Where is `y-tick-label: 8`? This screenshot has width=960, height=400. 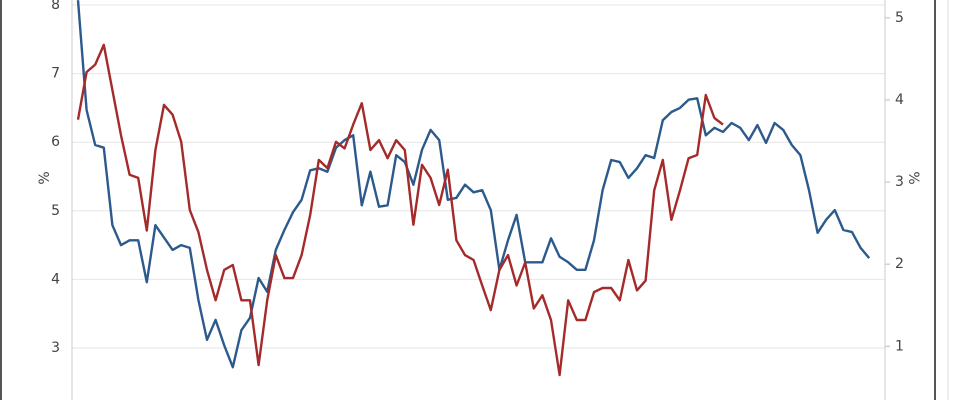
y-tick-label: 8 is located at coordinates (55, 6).